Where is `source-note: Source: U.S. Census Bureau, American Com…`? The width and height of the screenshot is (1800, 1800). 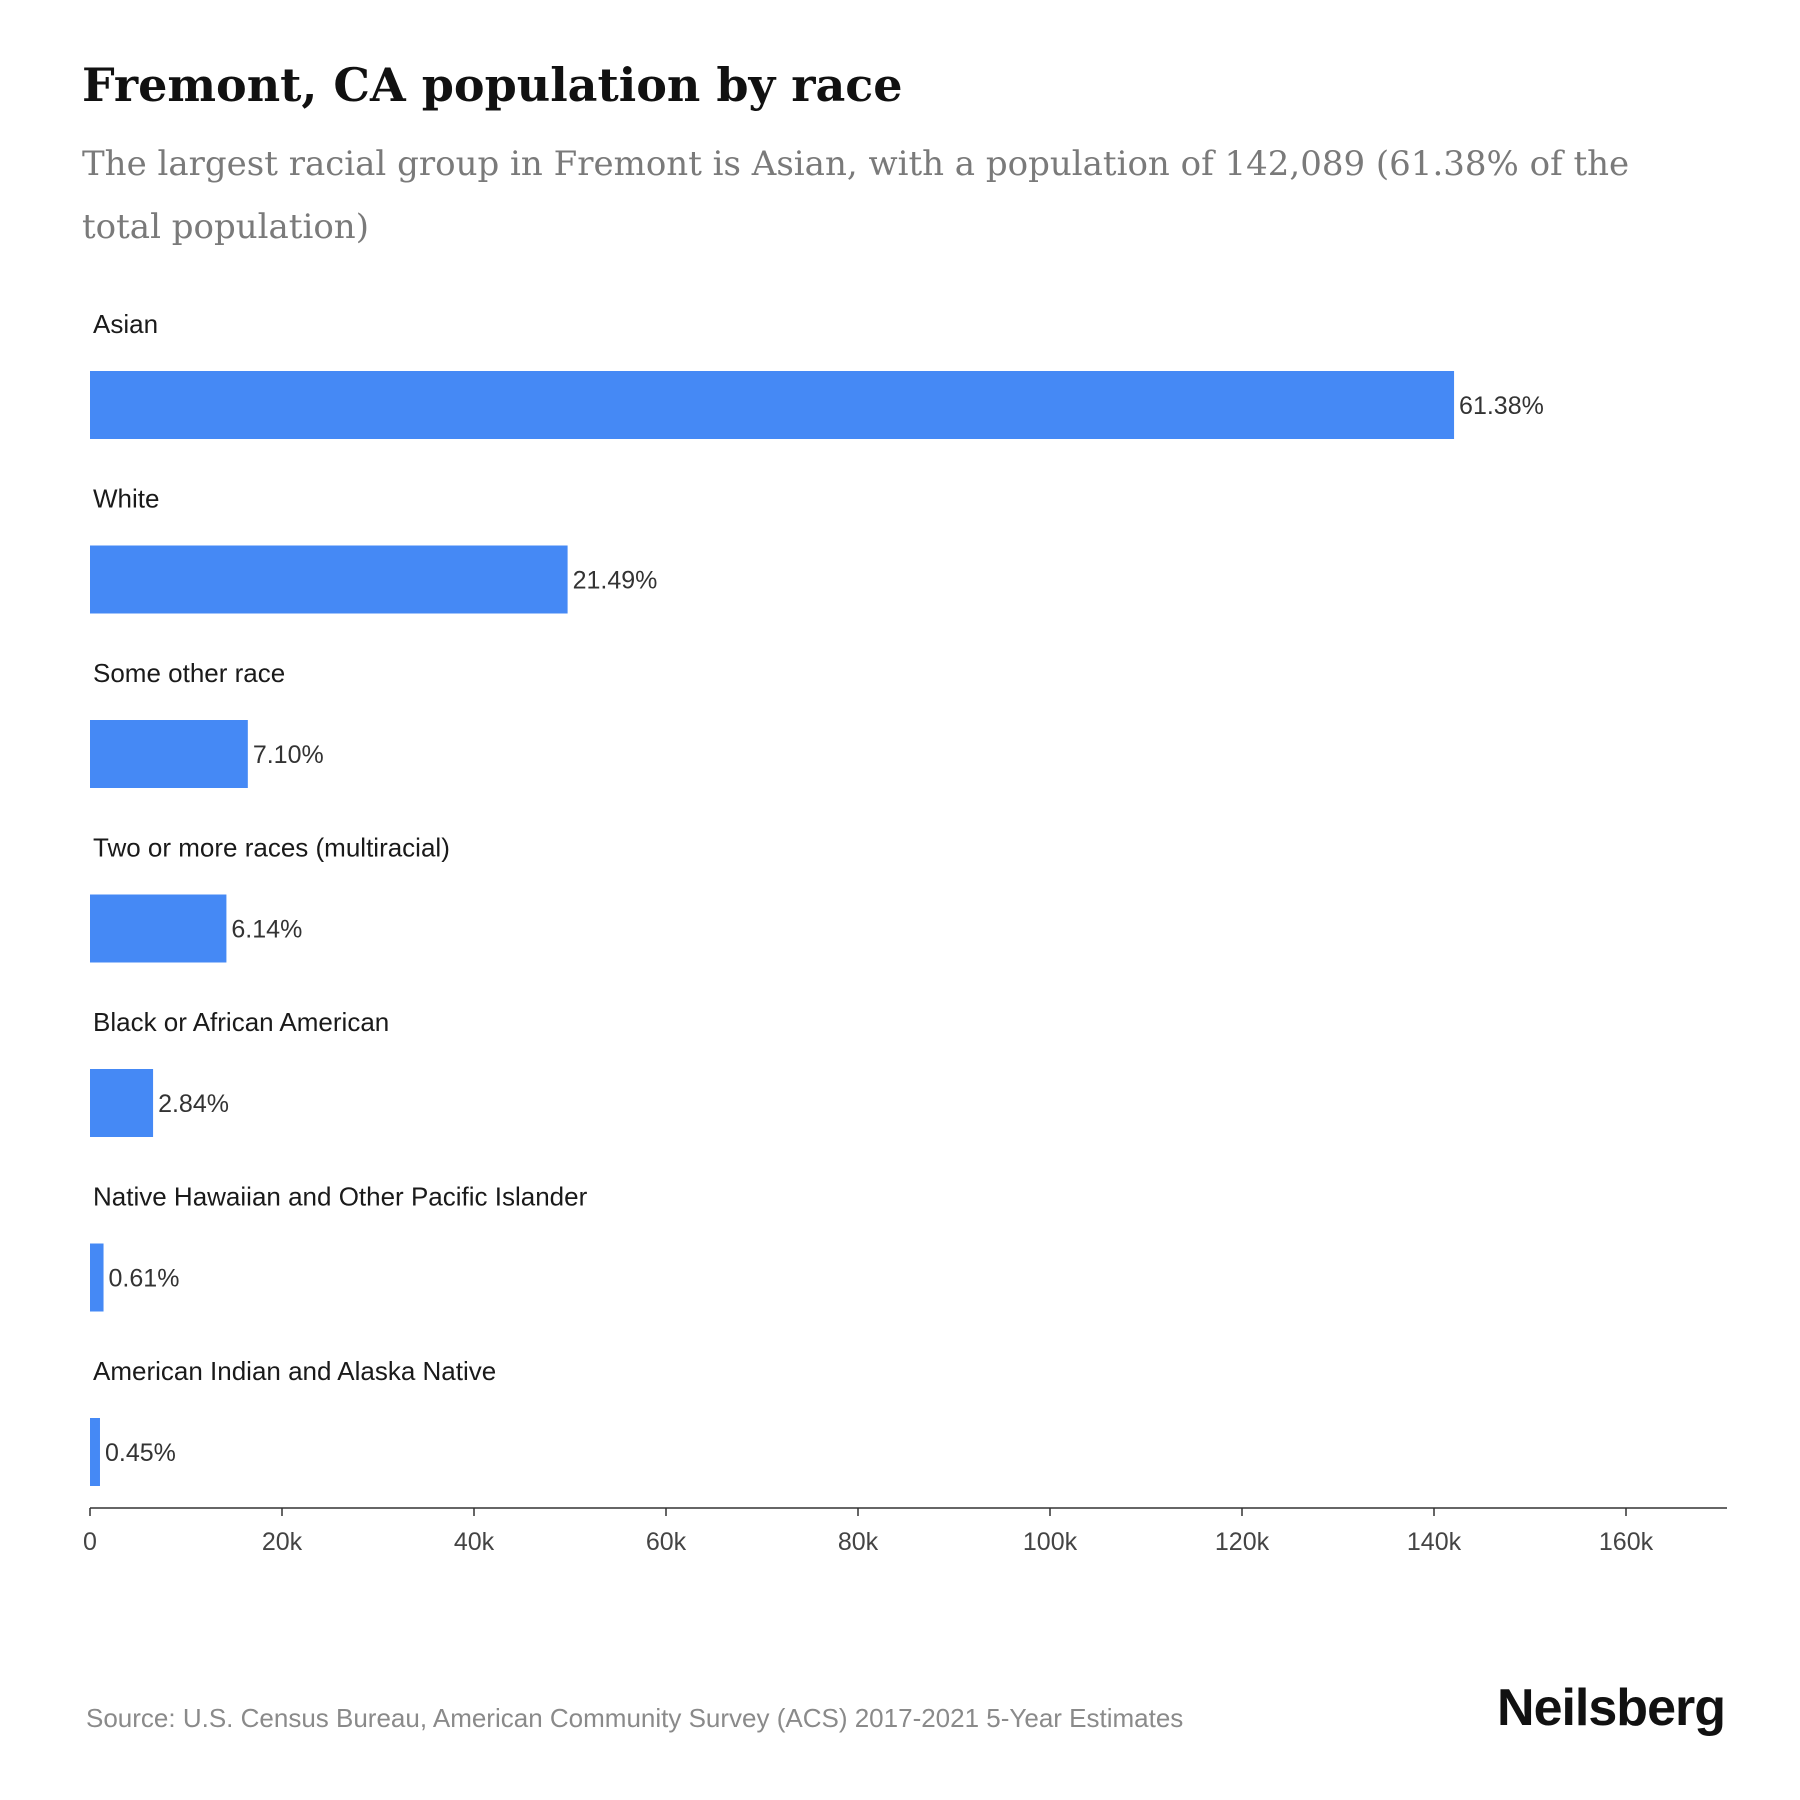
source-note: Source: U.S. Census Bureau, American Com… is located at coordinates (635, 1718).